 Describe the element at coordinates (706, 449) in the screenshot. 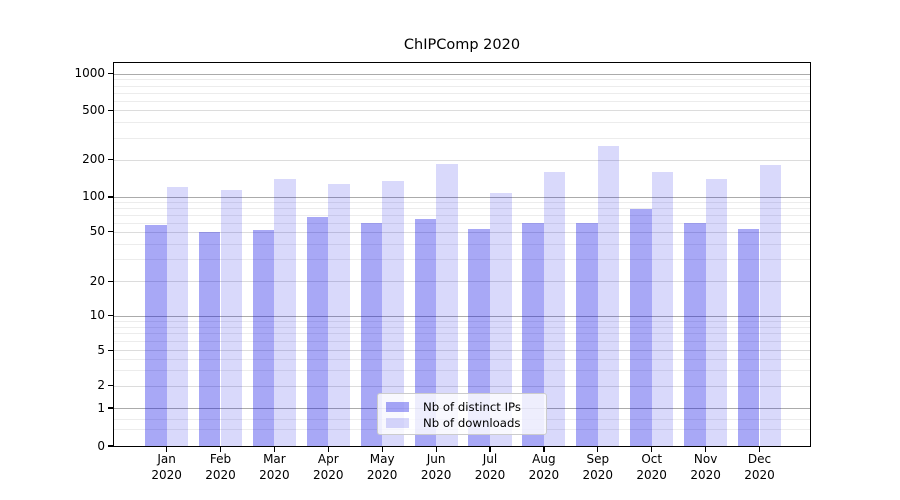

I see `x-tick-mark-nov` at that location.